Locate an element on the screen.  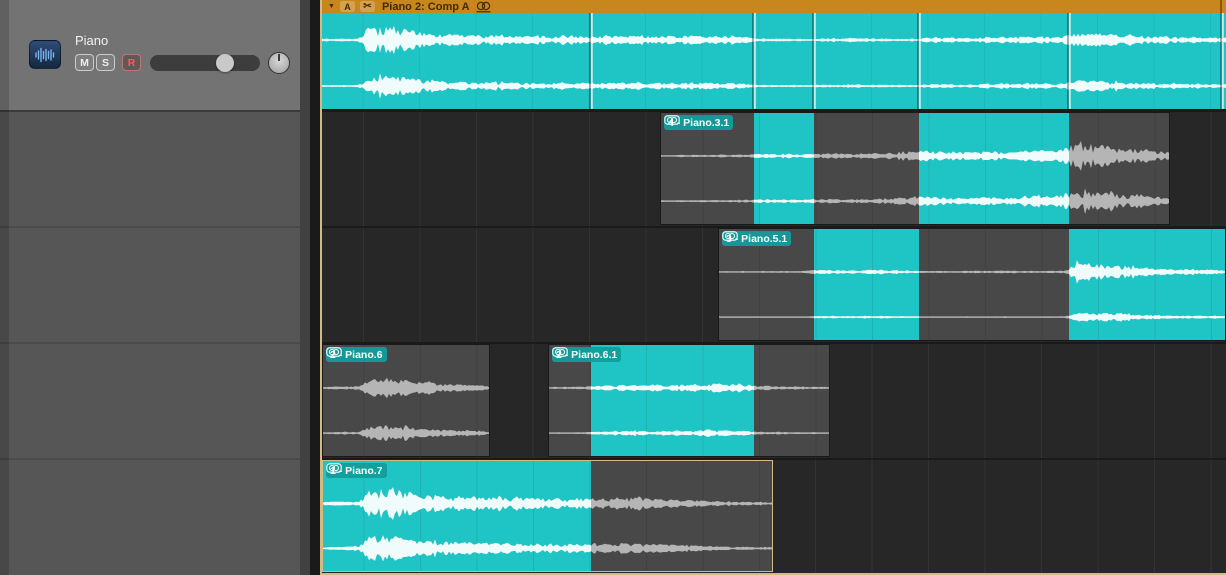
panel-left-strip is located at coordinates (4, 287).